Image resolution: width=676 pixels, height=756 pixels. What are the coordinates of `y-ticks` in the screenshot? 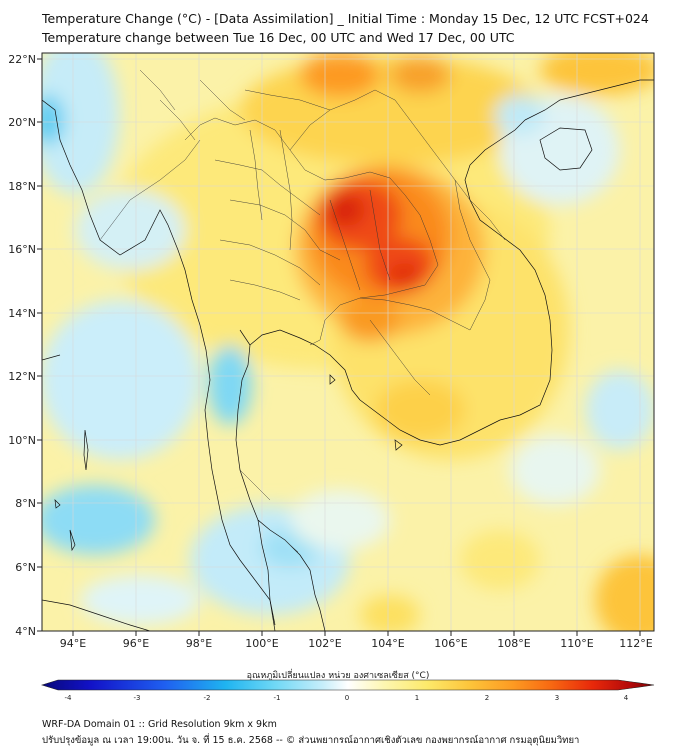 It's located at (39, 345).